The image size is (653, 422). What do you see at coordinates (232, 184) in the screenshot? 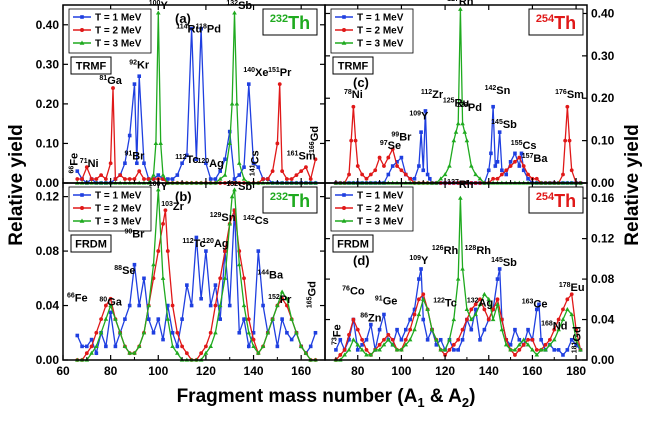
I see `fragment-mass: 132` at bounding box center [232, 184].